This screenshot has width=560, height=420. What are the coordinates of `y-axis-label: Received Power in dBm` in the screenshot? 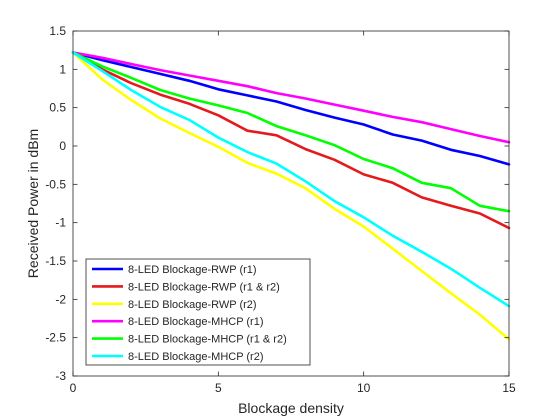 It's located at (33, 203).